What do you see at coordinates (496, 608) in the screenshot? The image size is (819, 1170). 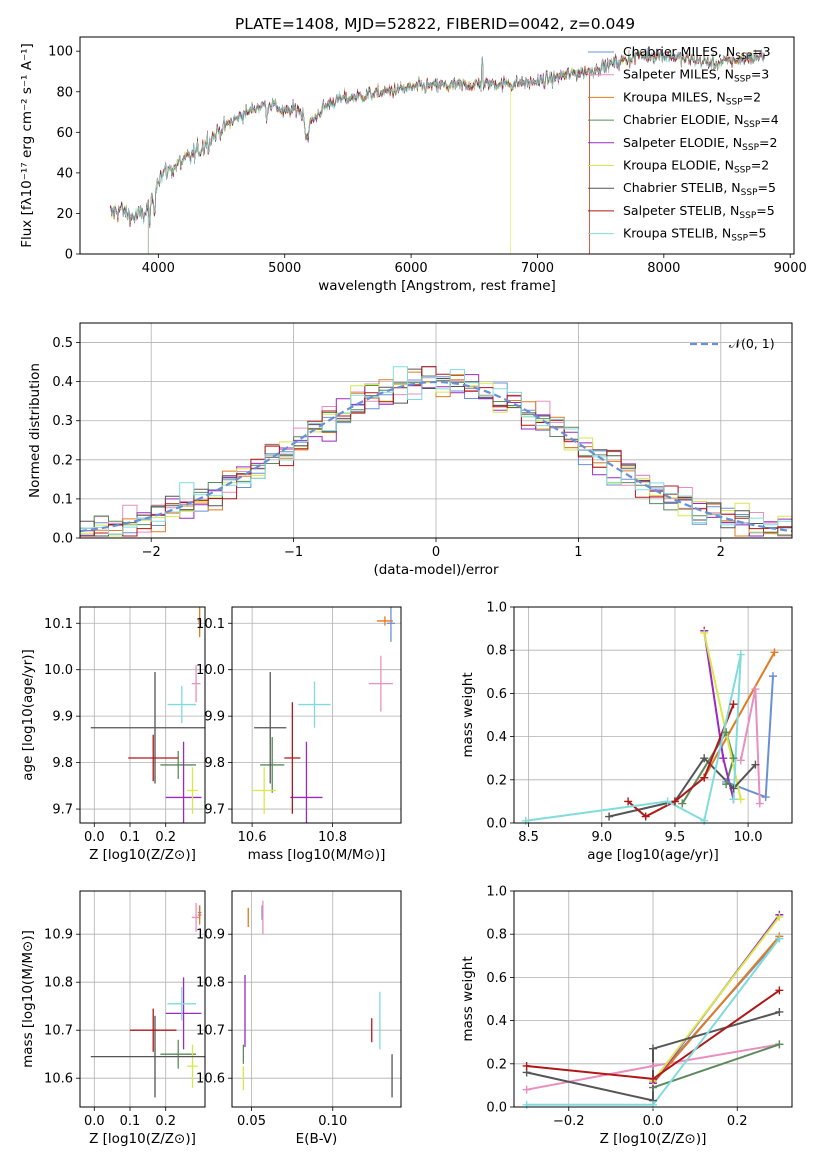 I see `y-tick-label: 1.0` at bounding box center [496, 608].